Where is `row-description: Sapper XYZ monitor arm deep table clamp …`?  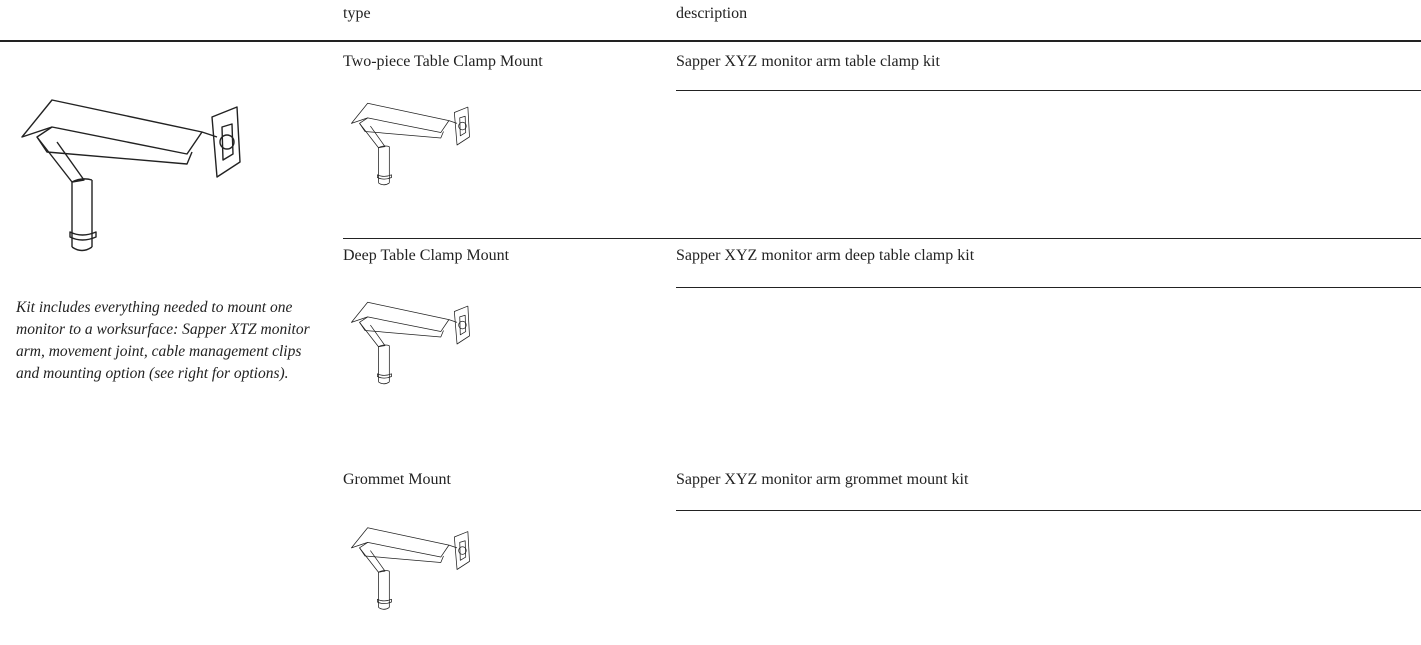 row-description: Sapper XYZ monitor arm deep table clamp … is located at coordinates (825, 255).